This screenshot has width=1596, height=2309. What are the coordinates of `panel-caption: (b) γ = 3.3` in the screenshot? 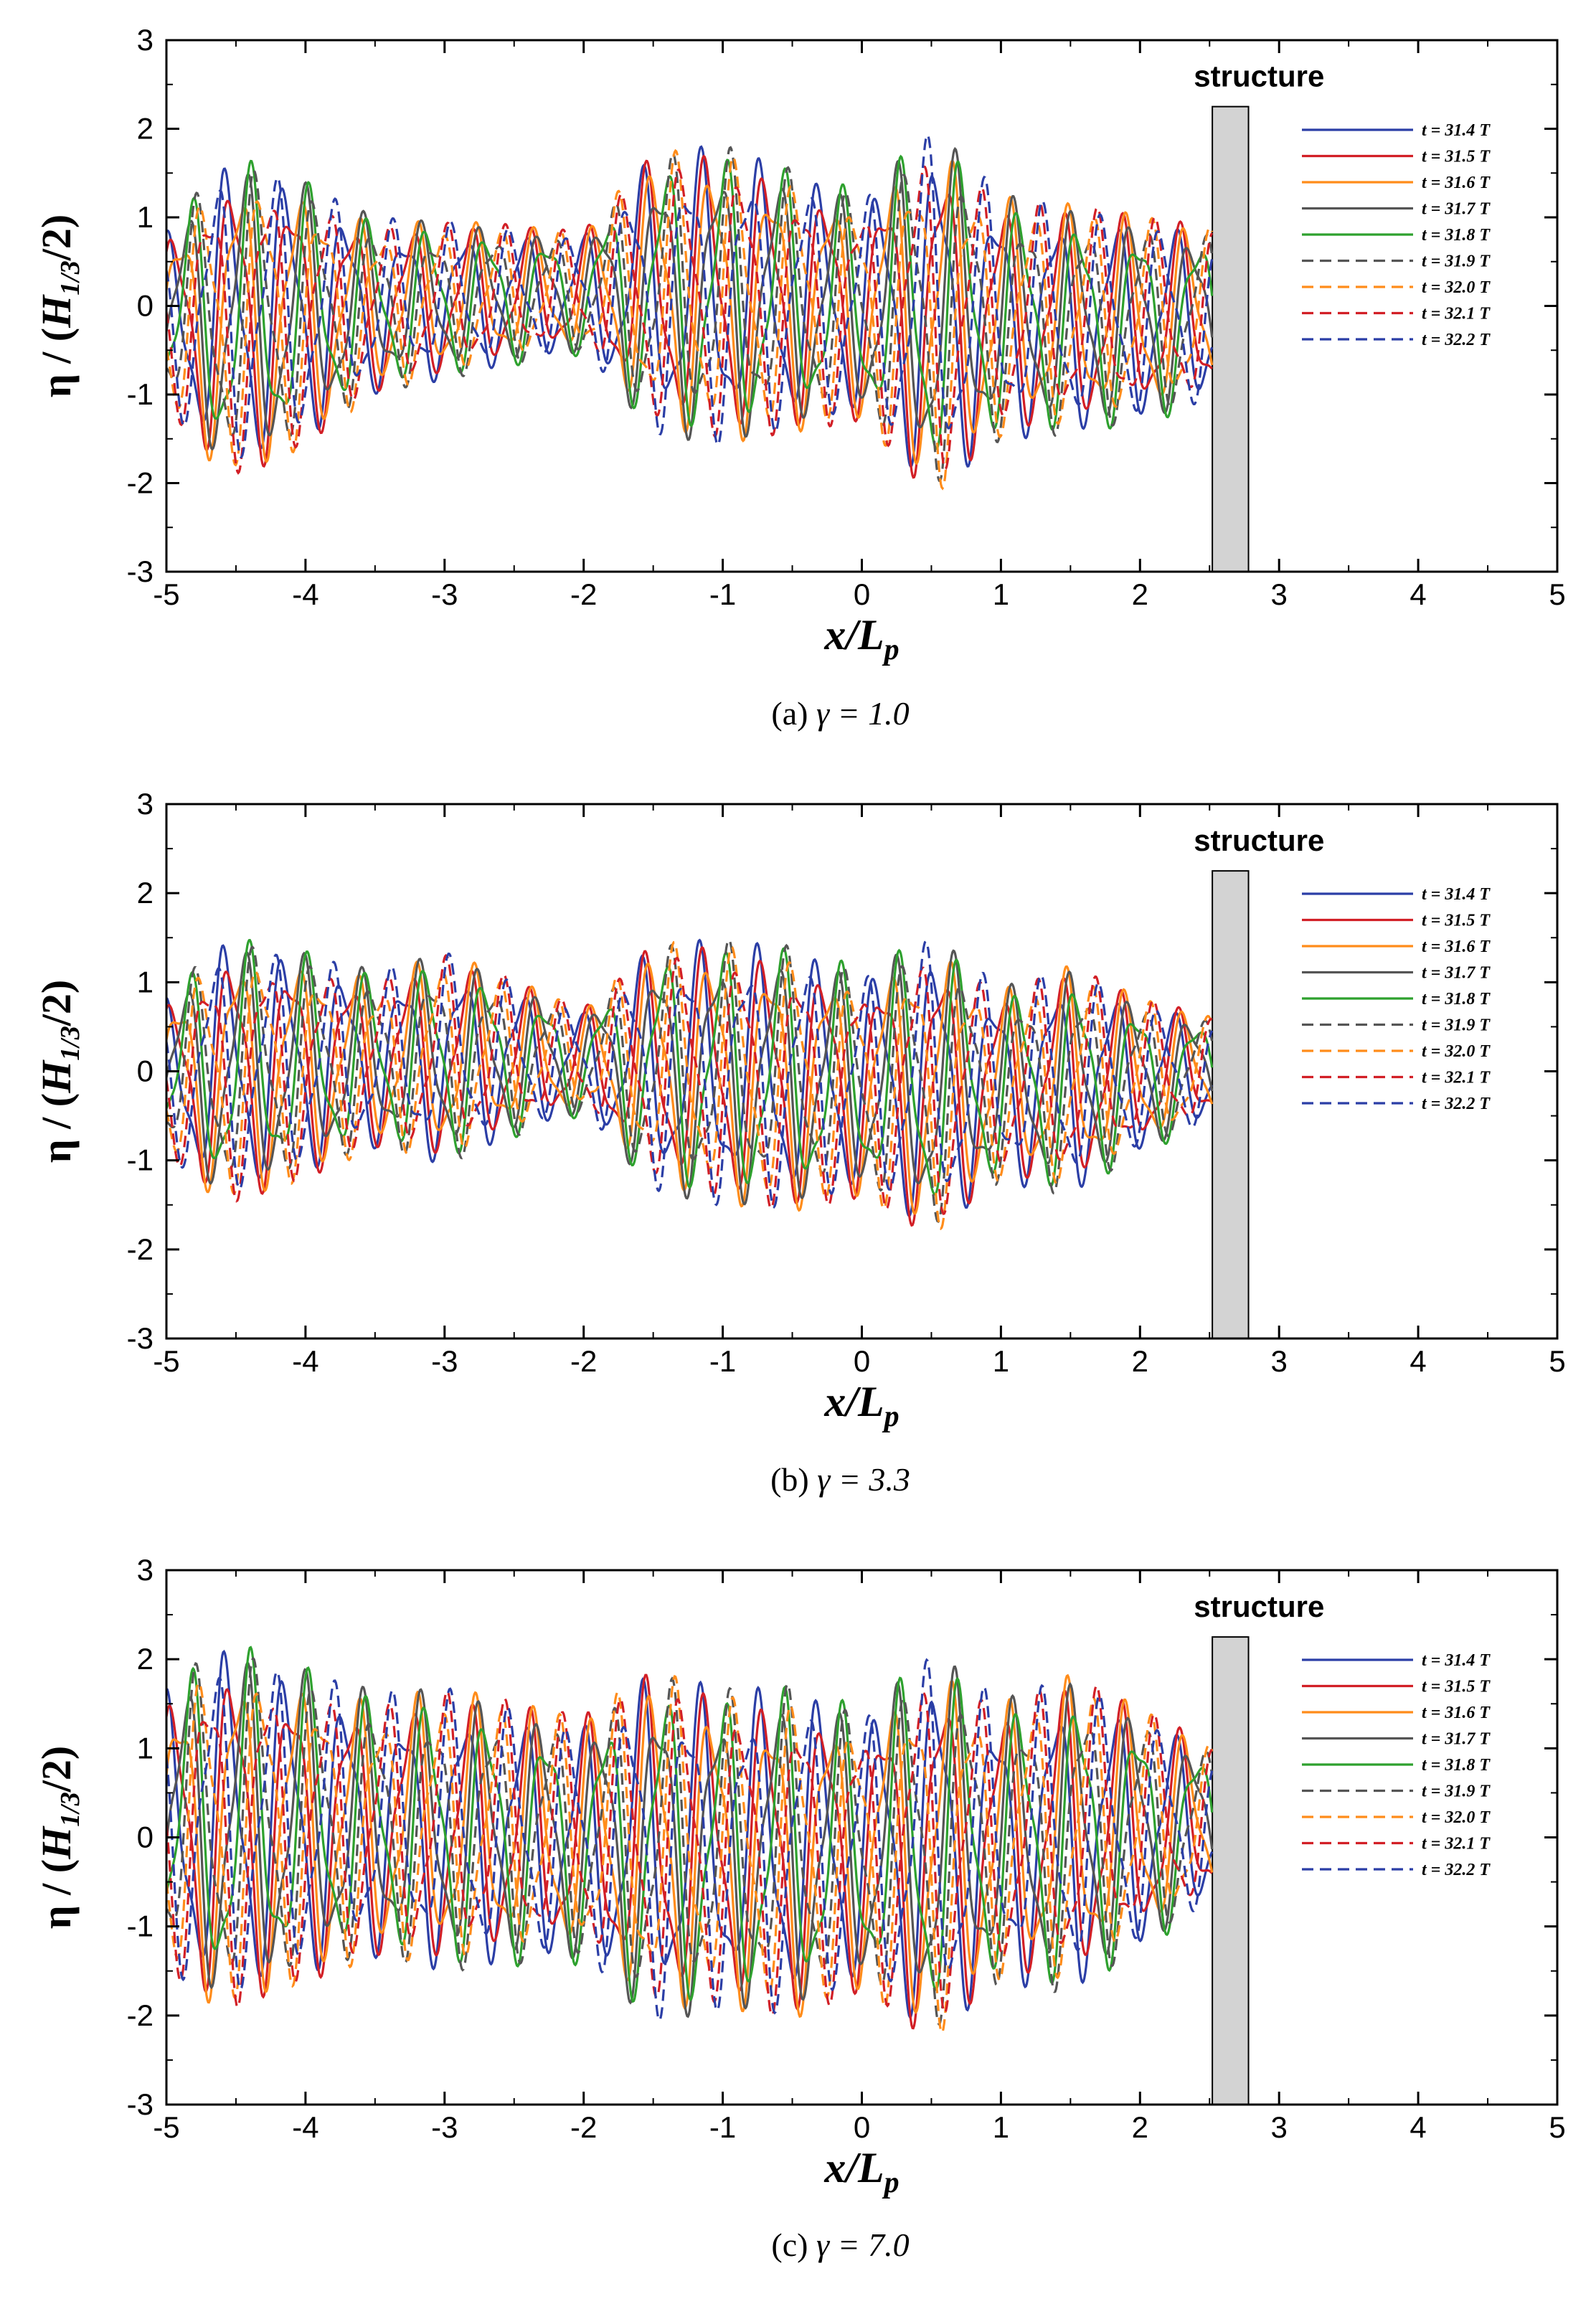 It's located at (840, 1479).